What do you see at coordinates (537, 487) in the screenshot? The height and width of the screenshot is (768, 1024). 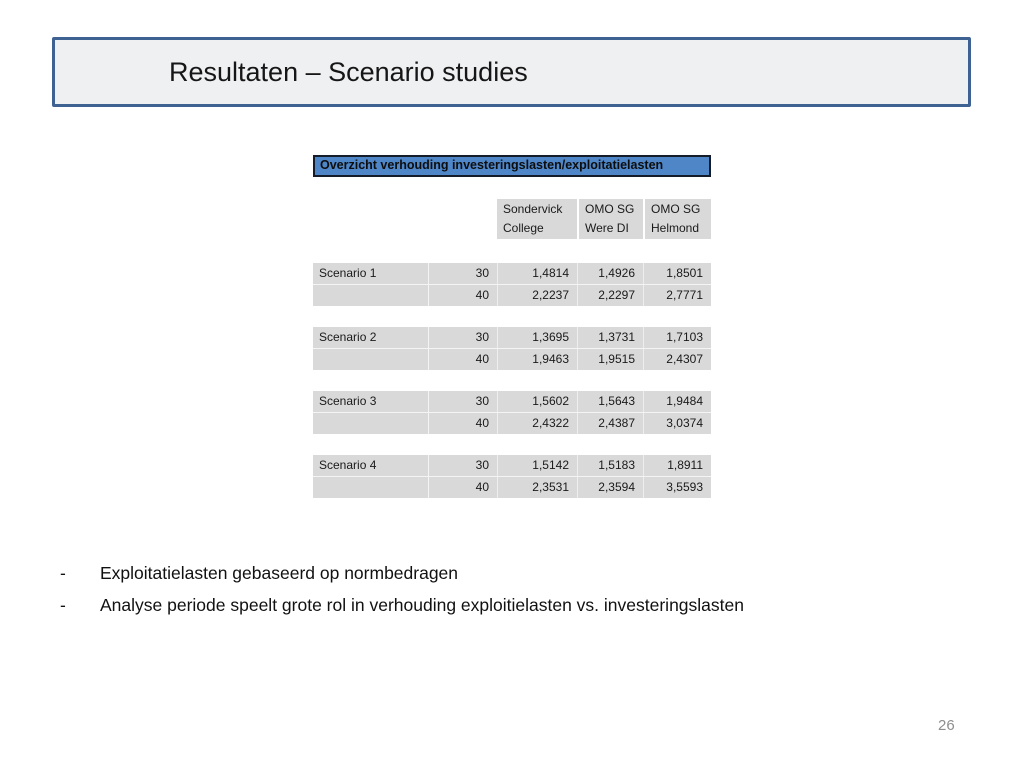 I see `value-cell: 2,3531` at bounding box center [537, 487].